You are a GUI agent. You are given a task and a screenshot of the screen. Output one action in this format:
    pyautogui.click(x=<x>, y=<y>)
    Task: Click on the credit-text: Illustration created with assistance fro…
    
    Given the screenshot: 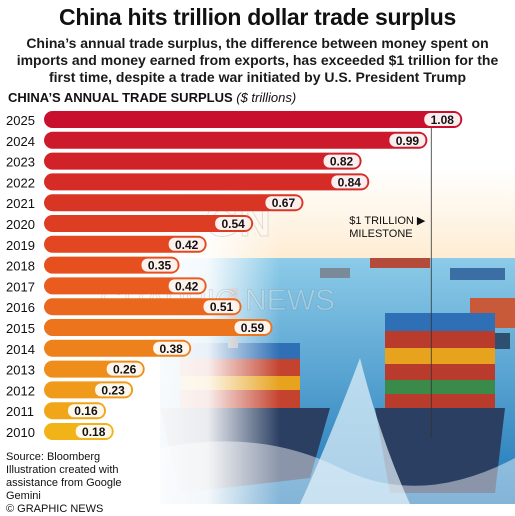 What is the action you would take?
    pyautogui.click(x=64, y=483)
    